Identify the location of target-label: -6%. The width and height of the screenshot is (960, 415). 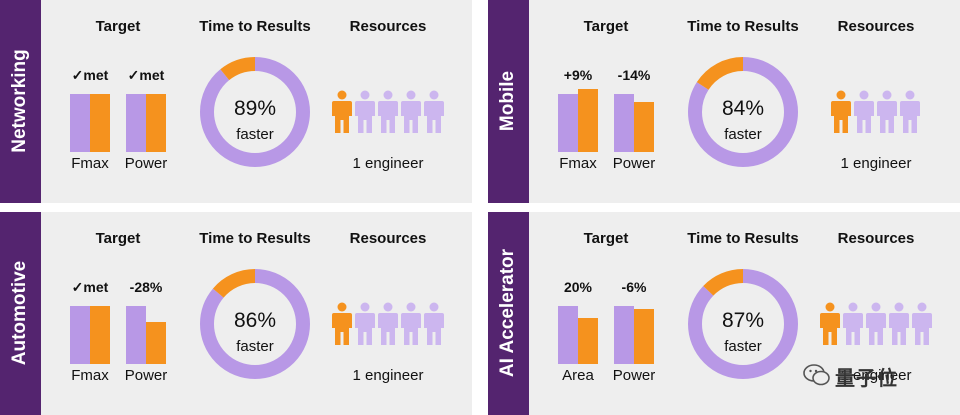
(634, 287).